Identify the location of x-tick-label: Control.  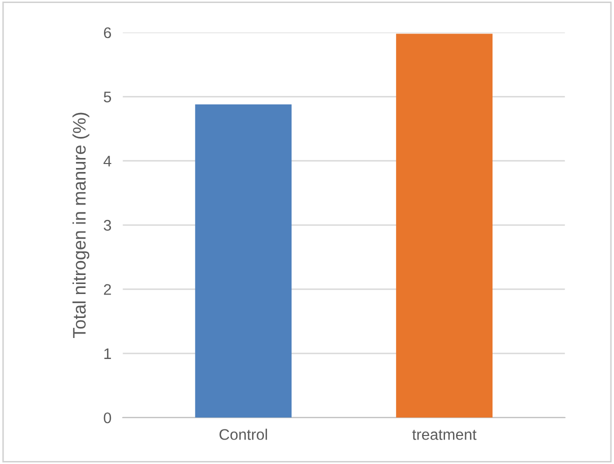
(243, 434).